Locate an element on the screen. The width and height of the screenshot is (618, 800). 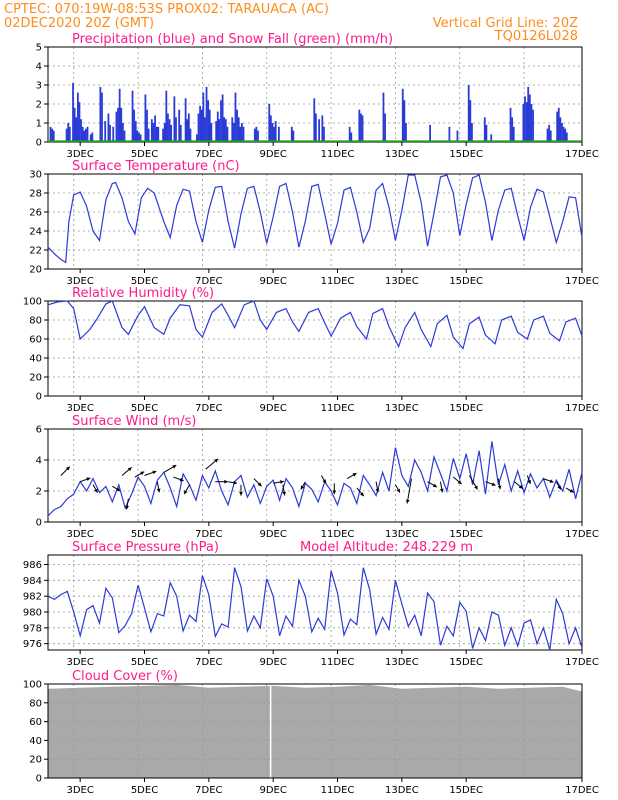
x-tick-label: 3DEC is located at coordinates (79, 534).